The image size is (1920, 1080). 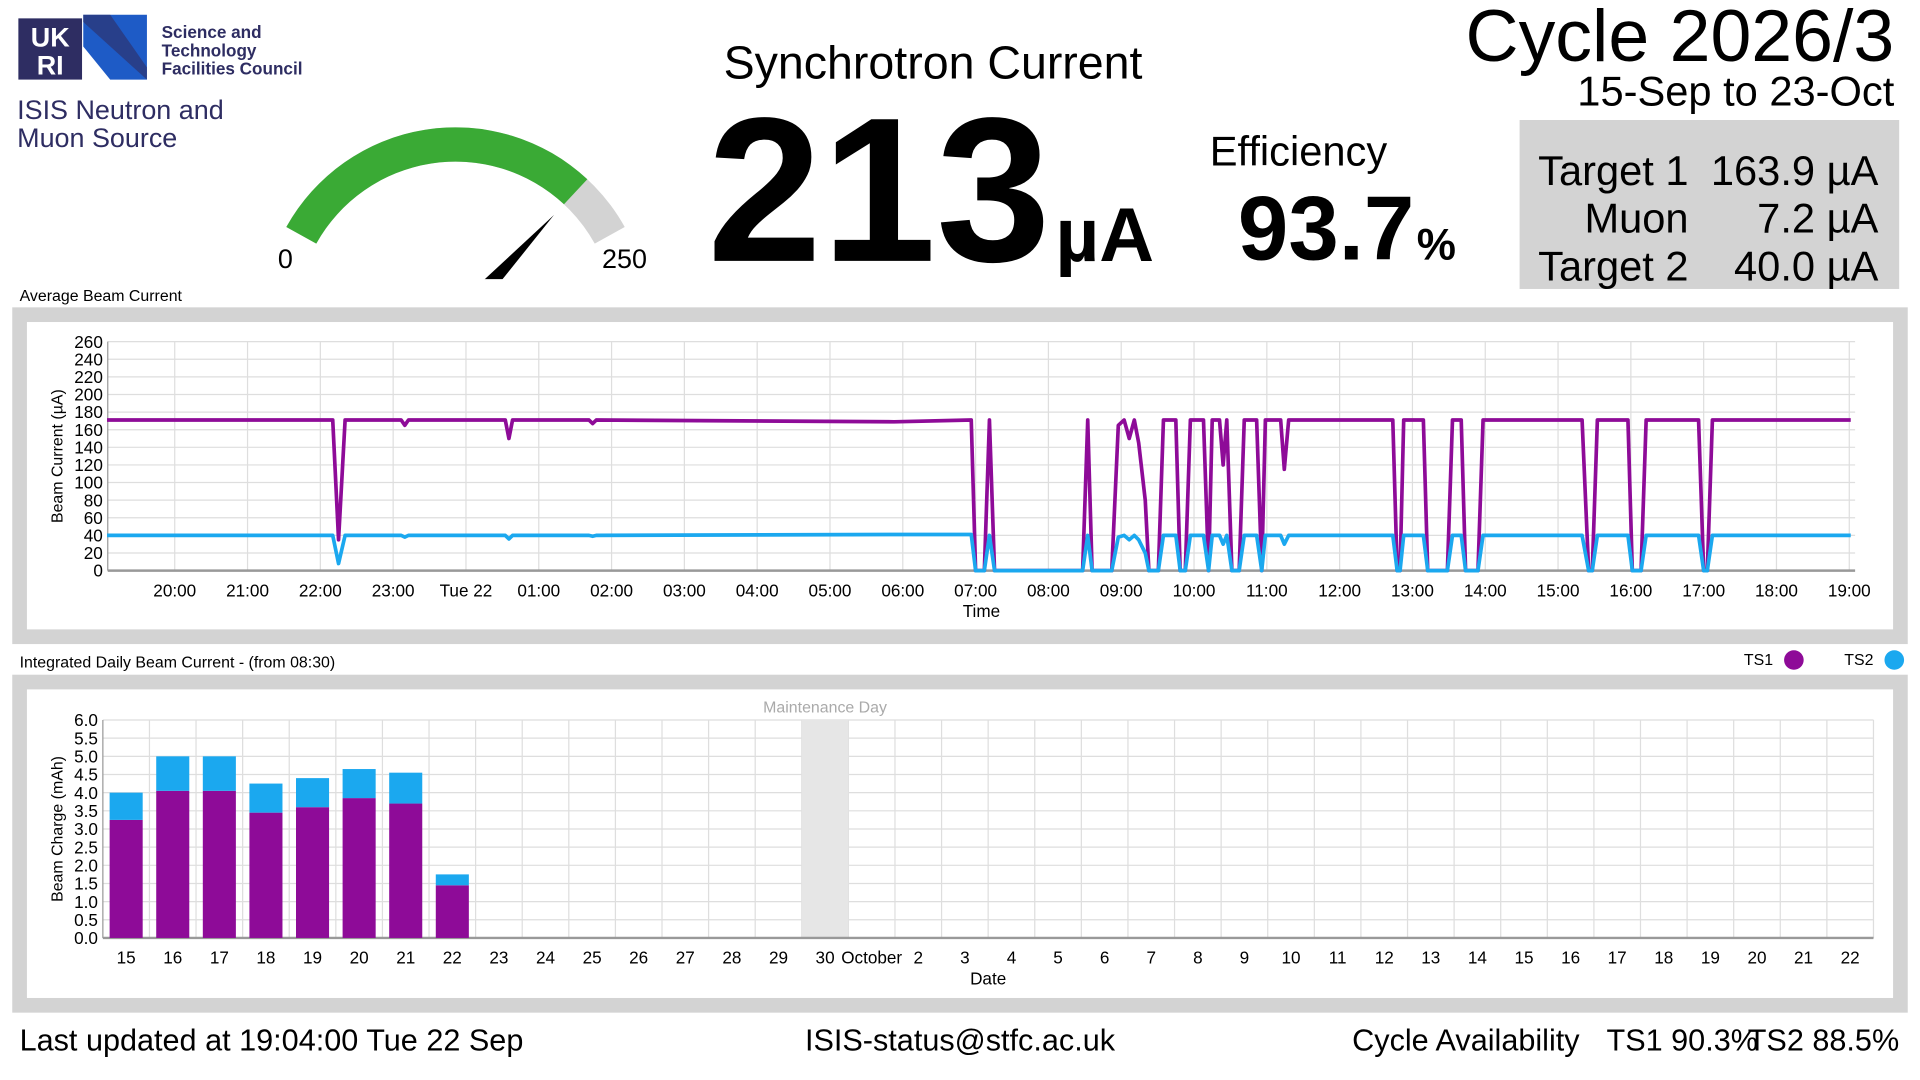 What do you see at coordinates (757, 590) in the screenshot?
I see `x-tick-label: 04:00` at bounding box center [757, 590].